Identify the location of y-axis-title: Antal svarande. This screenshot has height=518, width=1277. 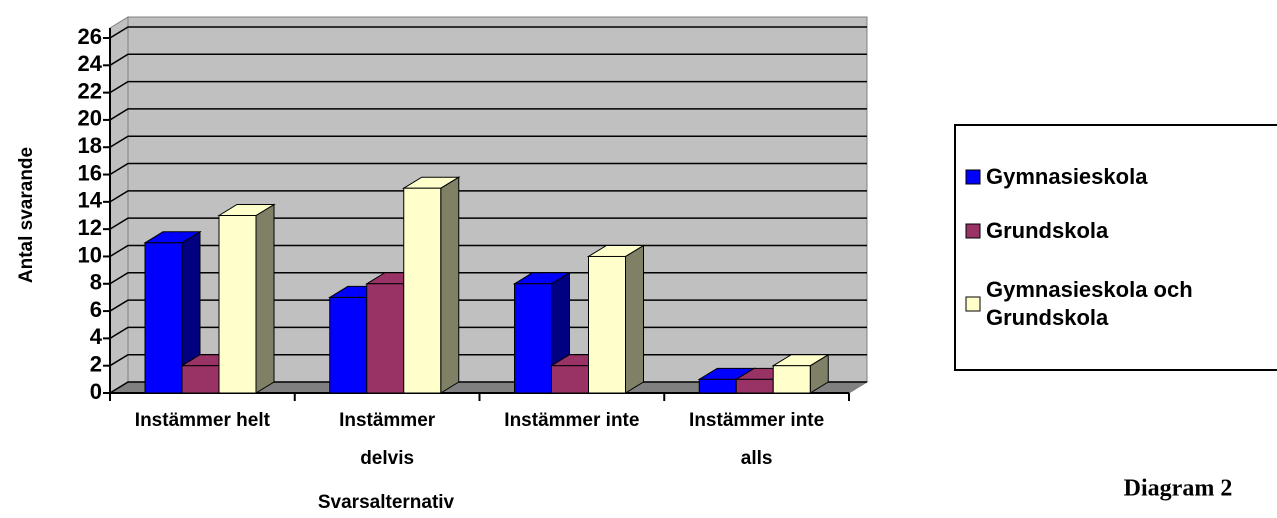
(26, 215).